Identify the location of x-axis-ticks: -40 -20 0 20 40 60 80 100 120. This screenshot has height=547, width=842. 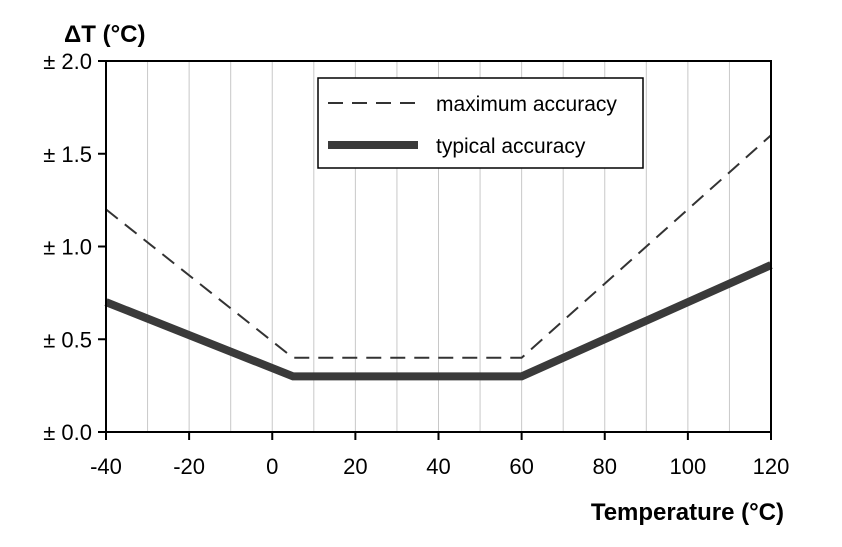
(439, 455).